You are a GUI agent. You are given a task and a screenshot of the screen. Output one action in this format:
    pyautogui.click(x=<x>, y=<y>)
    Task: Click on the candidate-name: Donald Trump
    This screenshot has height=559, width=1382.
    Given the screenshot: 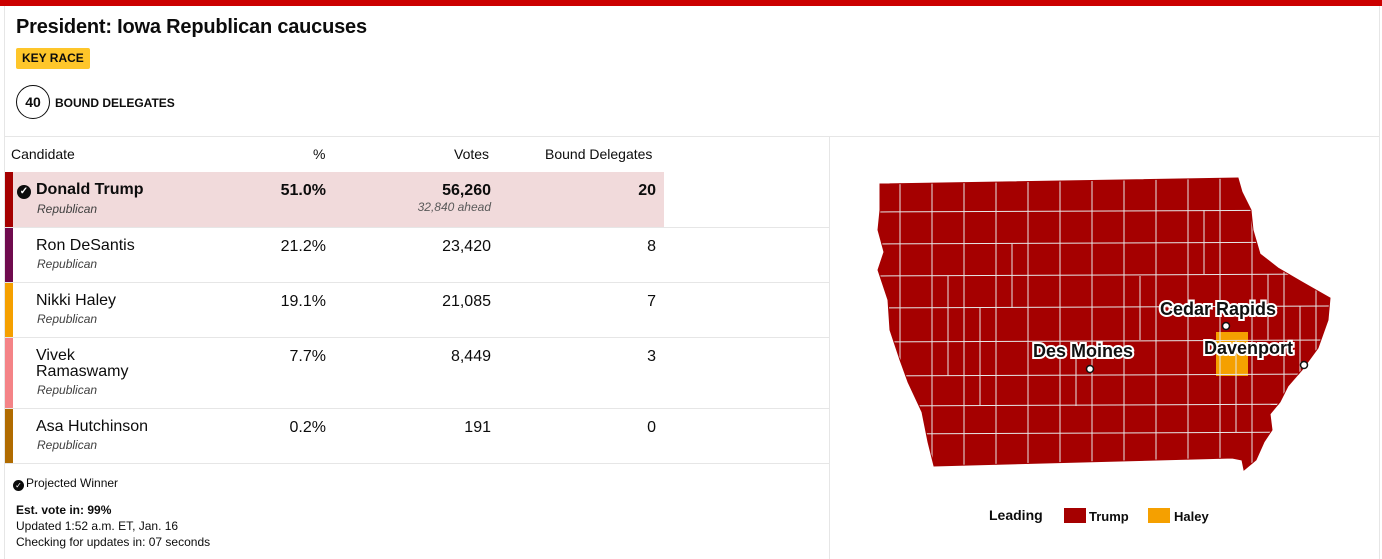 What is the action you would take?
    pyautogui.click(x=90, y=189)
    